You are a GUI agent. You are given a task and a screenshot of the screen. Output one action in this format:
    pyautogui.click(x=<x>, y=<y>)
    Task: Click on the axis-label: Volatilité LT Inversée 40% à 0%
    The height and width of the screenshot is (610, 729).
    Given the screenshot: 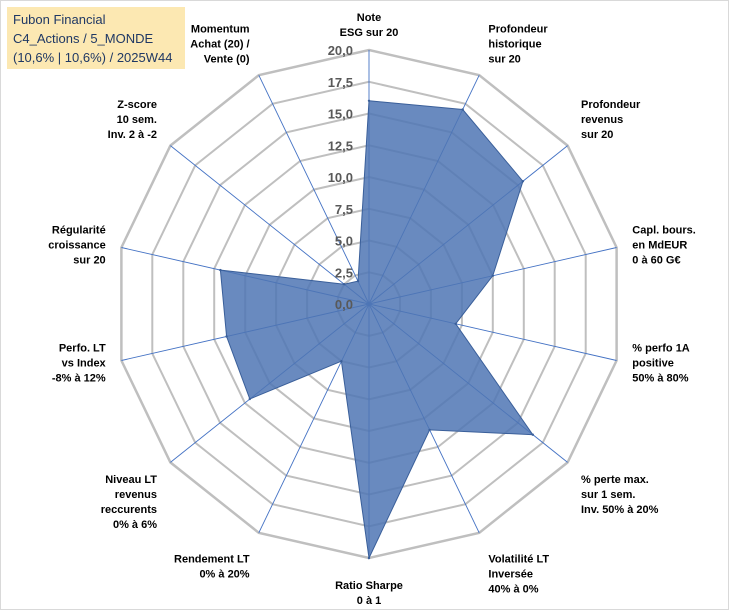 What is the action you would take?
    pyautogui.click(x=518, y=575)
    